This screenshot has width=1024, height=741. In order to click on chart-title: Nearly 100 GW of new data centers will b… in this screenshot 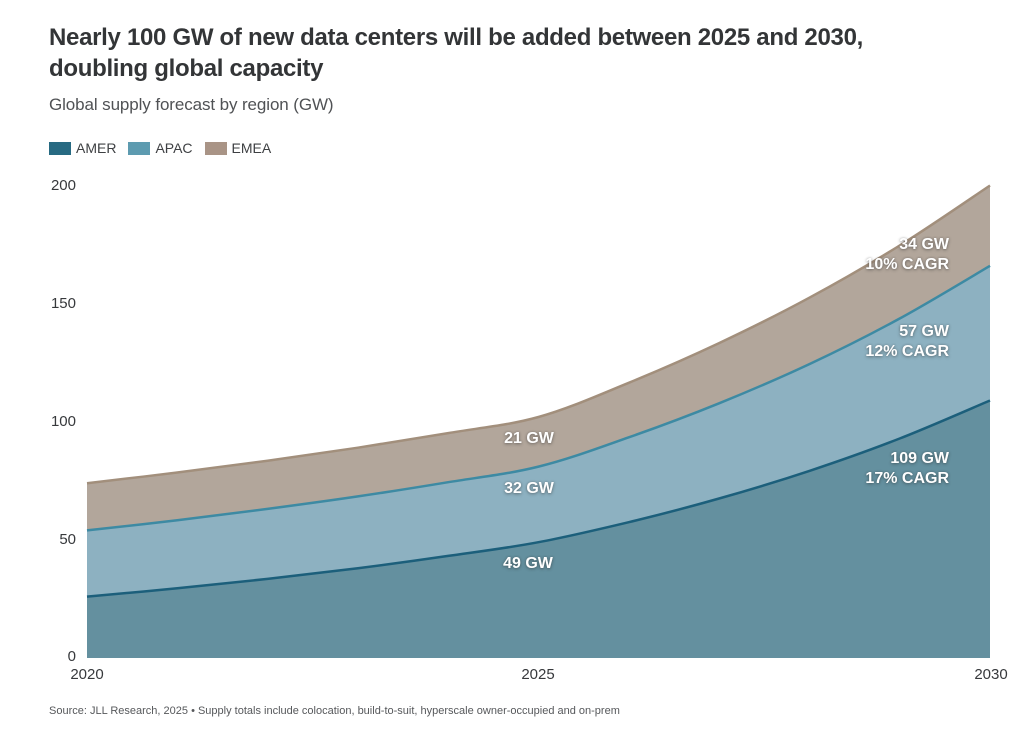, I will do `click(529, 53)`.